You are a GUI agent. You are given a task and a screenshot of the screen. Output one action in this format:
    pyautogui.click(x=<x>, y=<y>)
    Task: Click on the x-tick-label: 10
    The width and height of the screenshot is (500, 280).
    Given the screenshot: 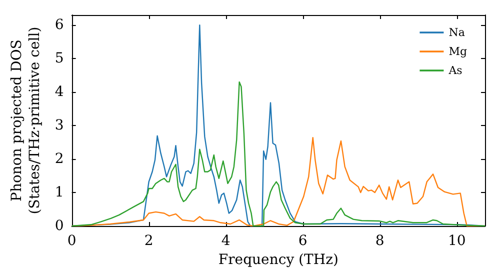 What is the action you would take?
    pyautogui.click(x=457, y=241)
    